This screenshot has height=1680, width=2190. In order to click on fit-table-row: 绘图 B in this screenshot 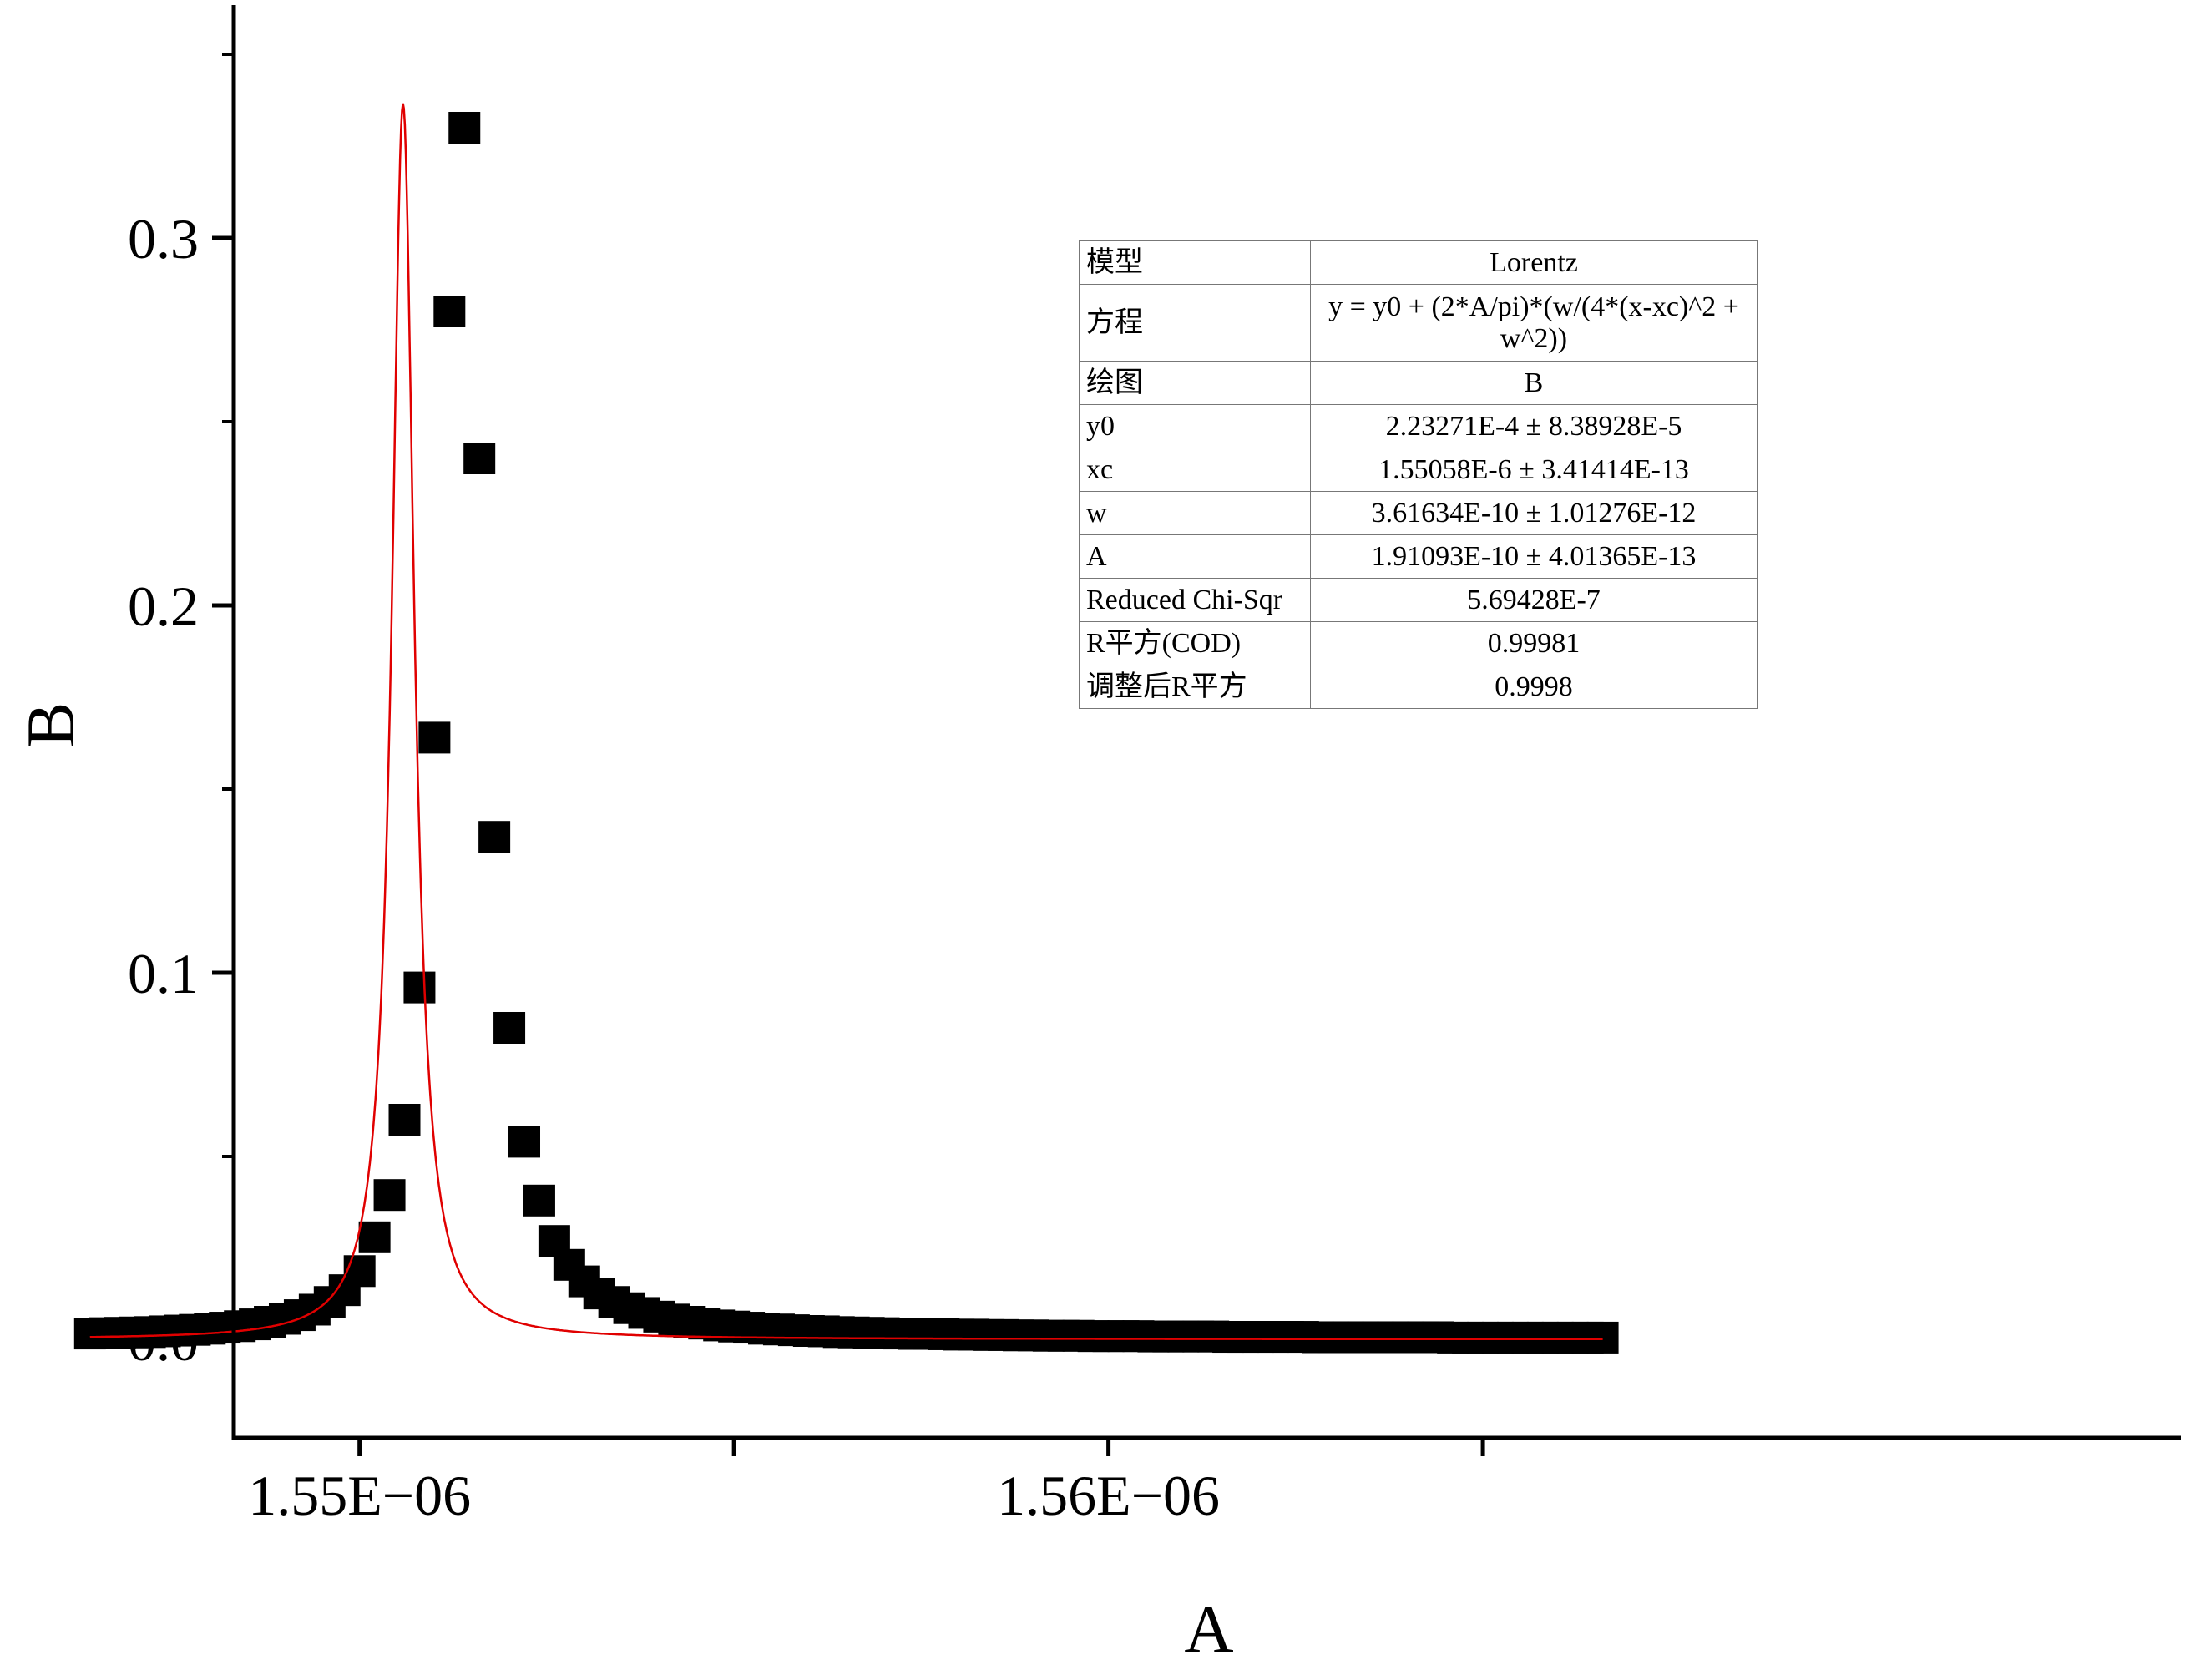, I will do `click(1419, 383)`.